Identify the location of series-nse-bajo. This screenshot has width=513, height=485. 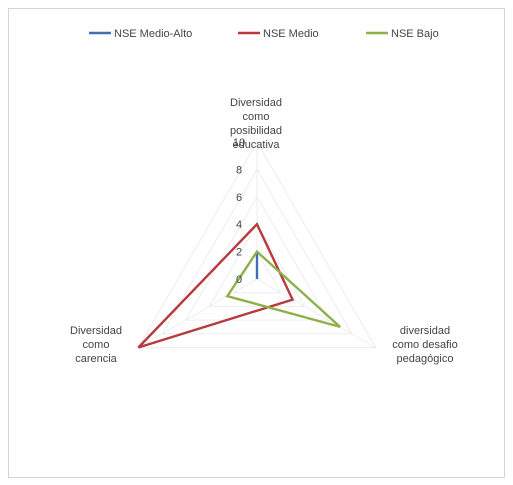
(283, 289).